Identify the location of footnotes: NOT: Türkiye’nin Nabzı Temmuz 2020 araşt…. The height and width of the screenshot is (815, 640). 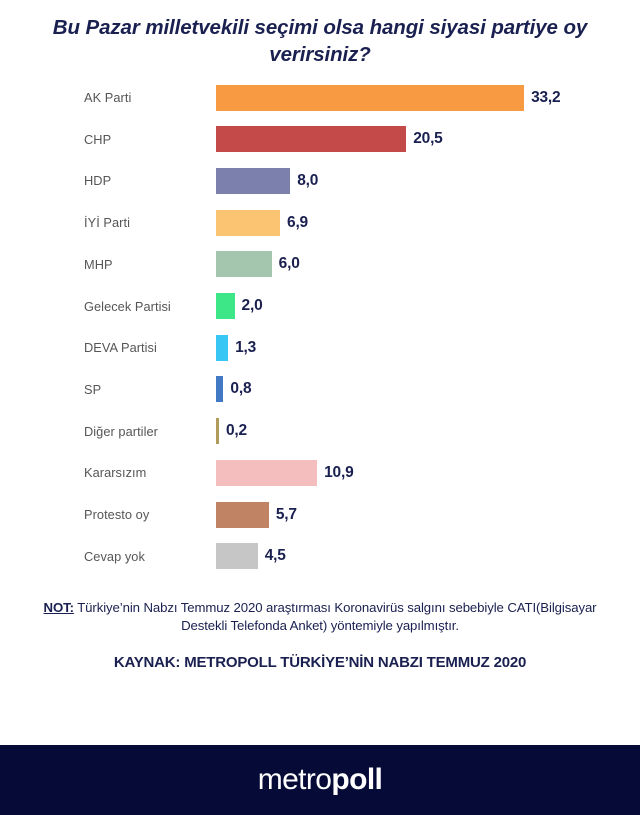
(320, 635).